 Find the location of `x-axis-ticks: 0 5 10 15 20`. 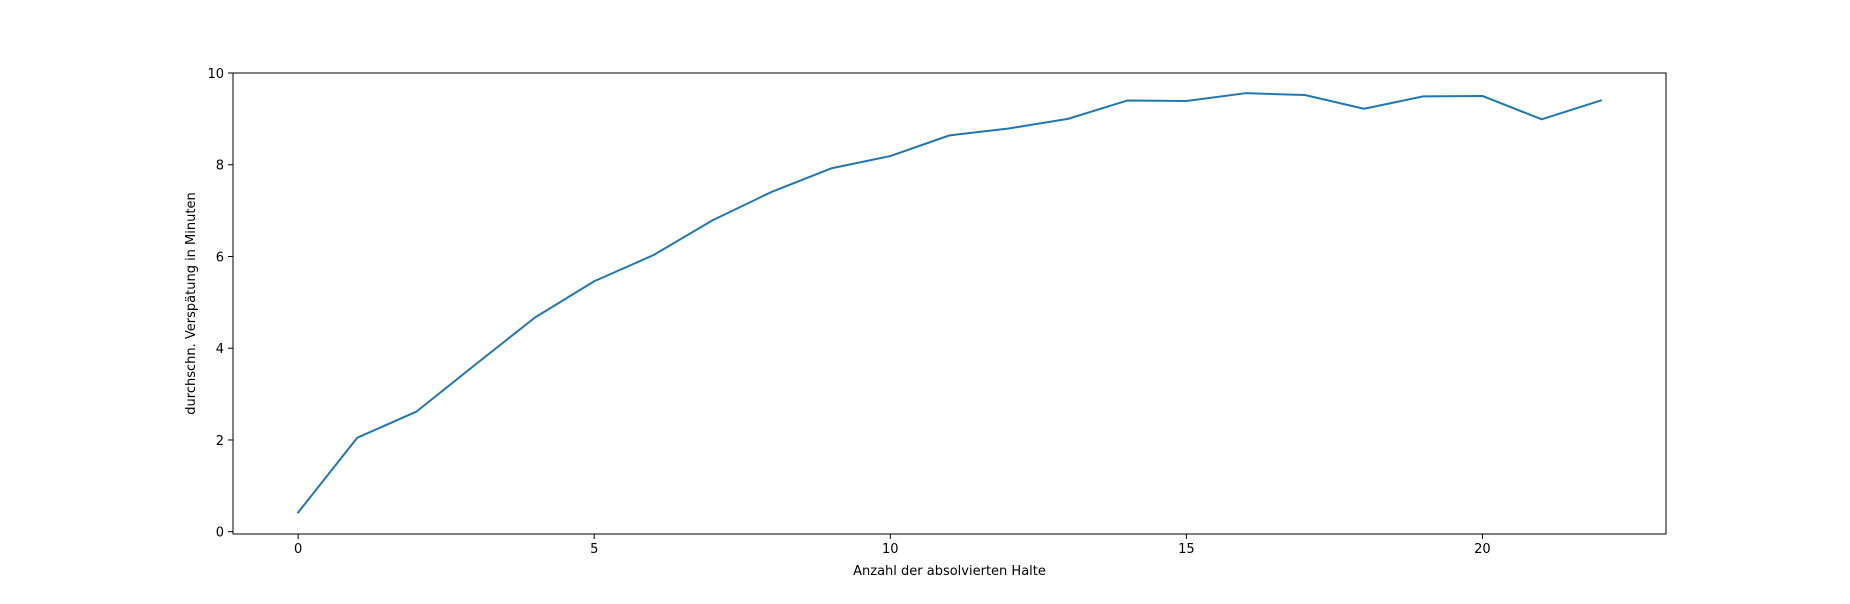

x-axis-ticks: 0 5 10 15 20 is located at coordinates (892, 545).